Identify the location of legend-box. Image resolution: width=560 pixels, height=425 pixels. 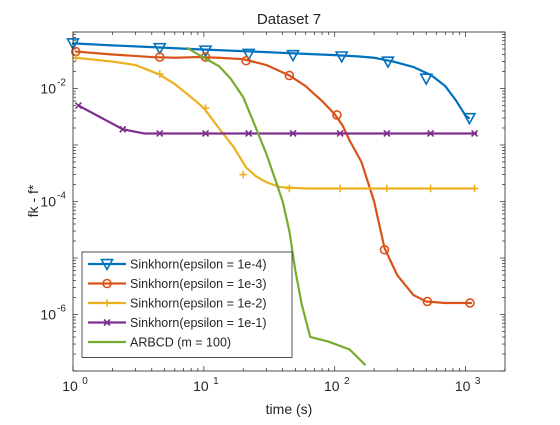
(187, 304).